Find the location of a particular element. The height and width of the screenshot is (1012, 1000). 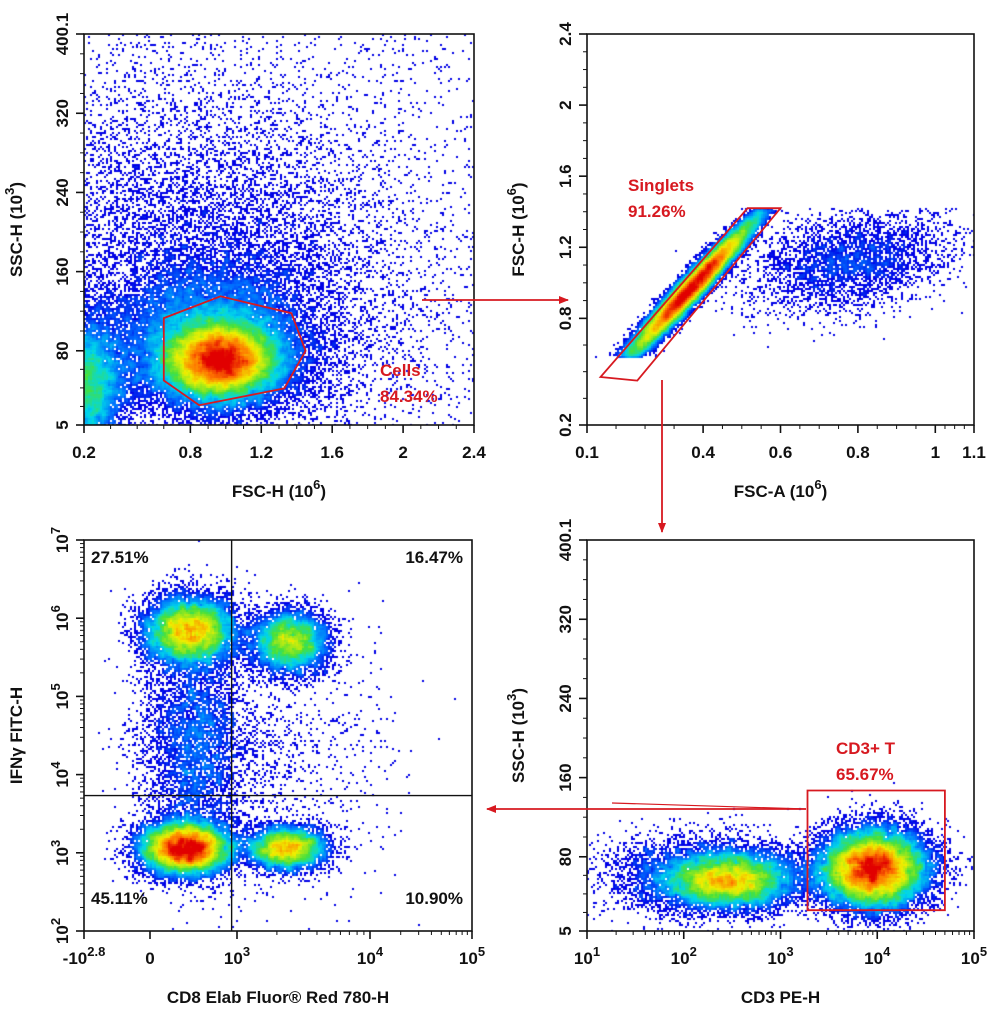

arrow-tail-line is located at coordinates (709, 806).